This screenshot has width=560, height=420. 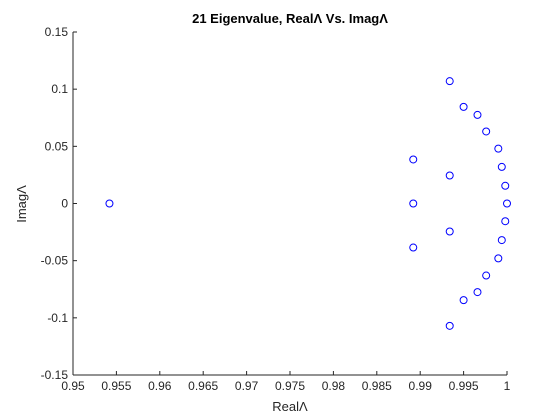 I want to click on y-tick-label: 0.1, so click(x=59, y=89).